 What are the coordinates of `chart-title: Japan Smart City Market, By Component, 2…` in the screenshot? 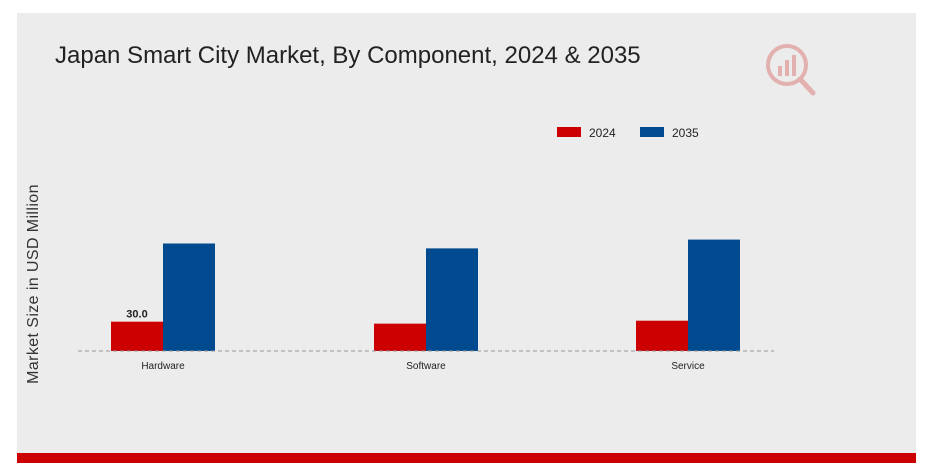 It's located at (348, 55).